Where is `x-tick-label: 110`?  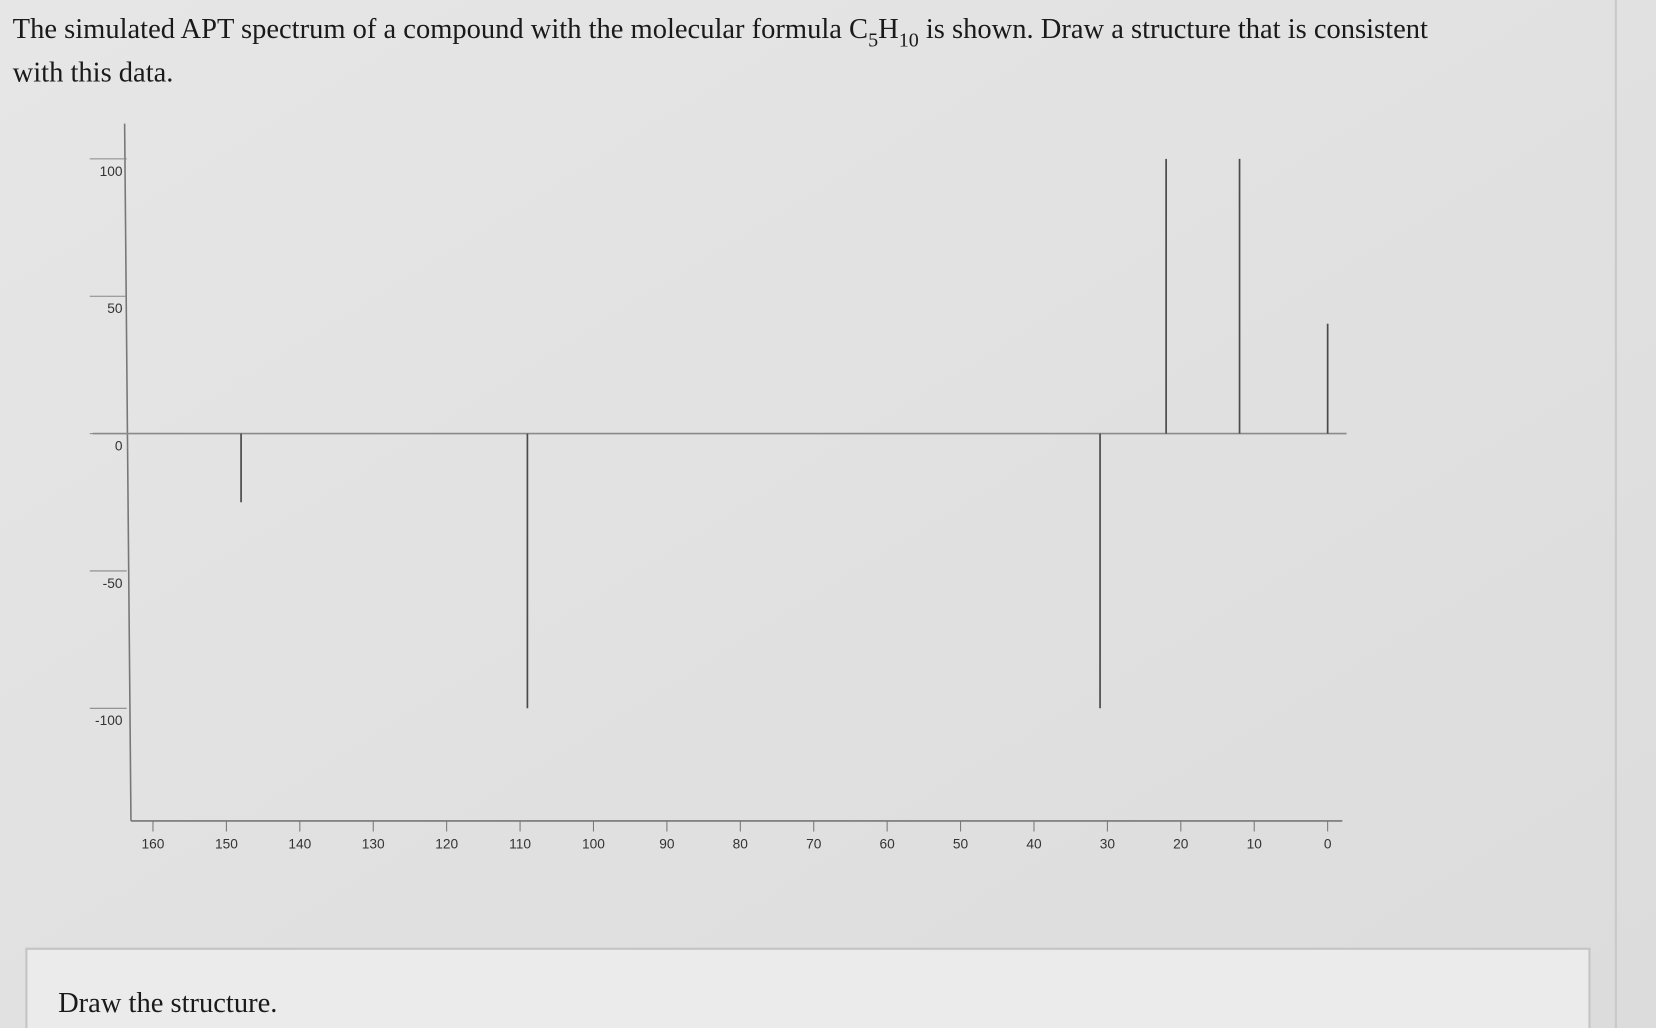 x-tick-label: 110 is located at coordinates (520, 843).